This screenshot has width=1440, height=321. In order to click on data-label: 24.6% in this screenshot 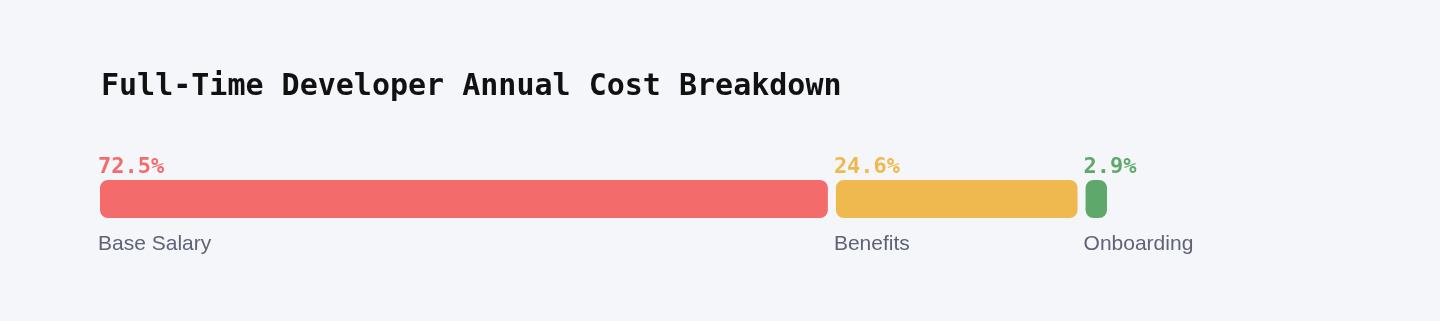, I will do `click(867, 165)`.